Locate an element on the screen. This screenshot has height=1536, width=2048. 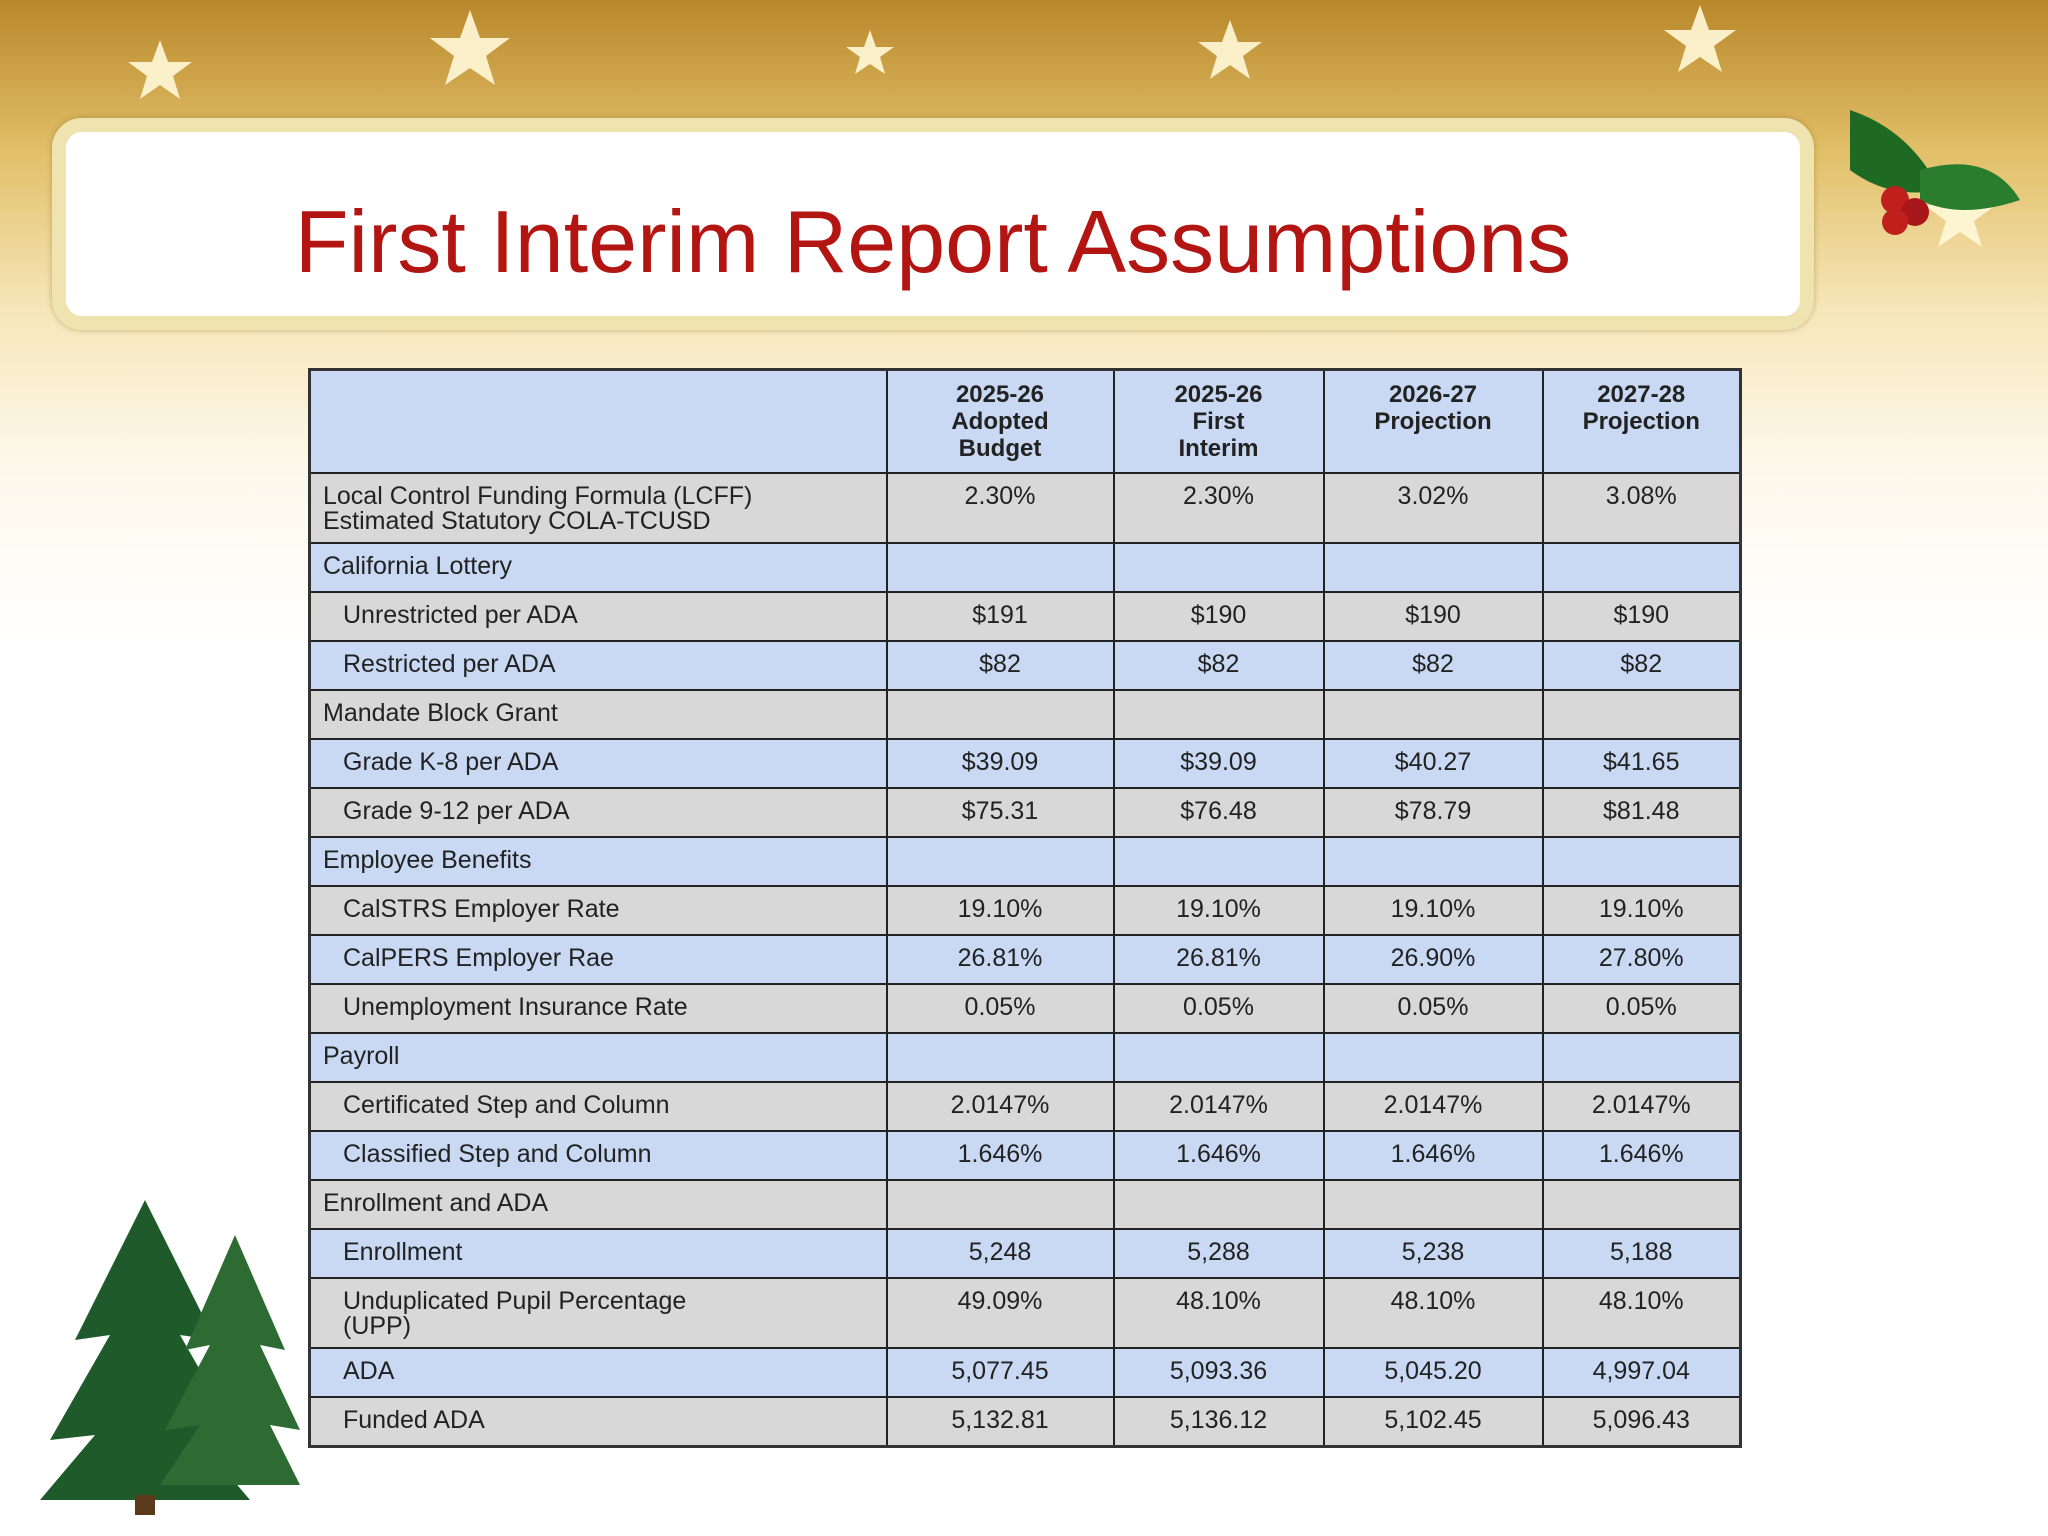
value-cell: $191 is located at coordinates (1000, 616).